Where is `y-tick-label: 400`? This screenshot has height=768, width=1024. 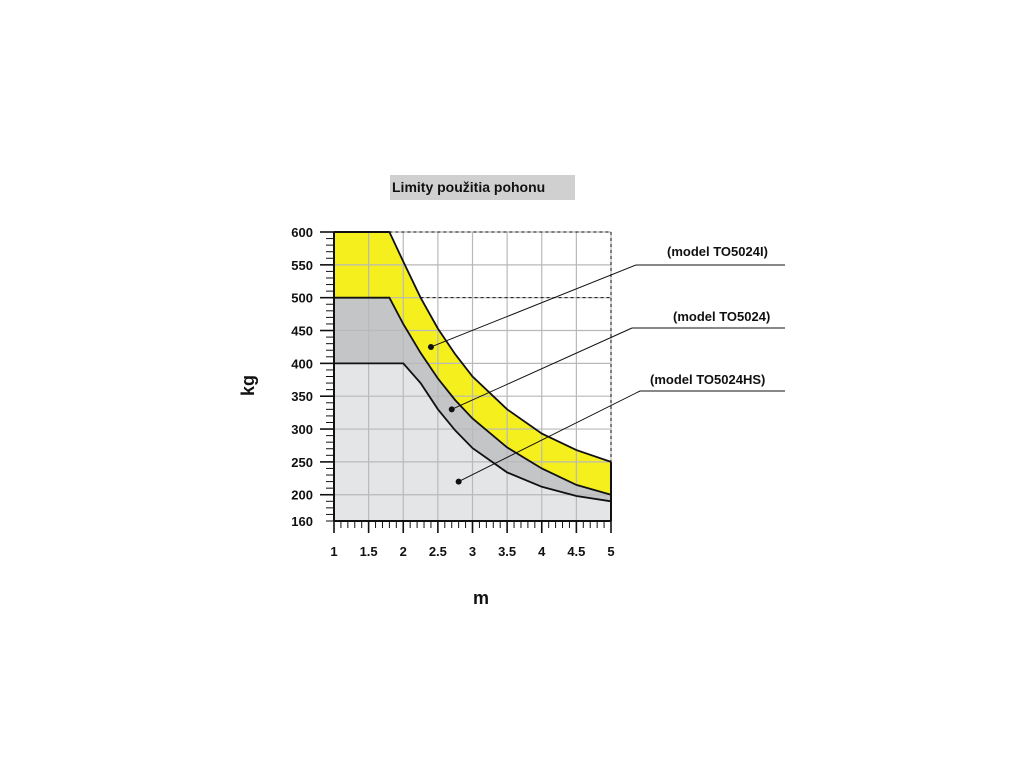 y-tick-label: 400 is located at coordinates (302, 363).